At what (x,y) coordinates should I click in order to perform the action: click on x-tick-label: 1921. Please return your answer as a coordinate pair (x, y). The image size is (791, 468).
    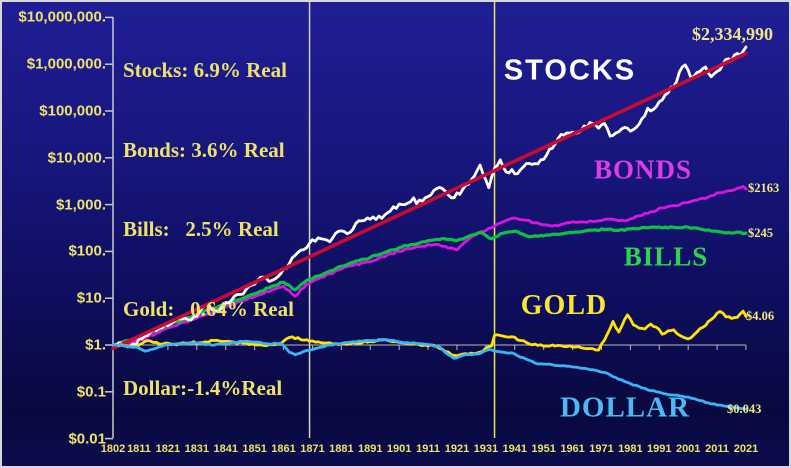
    Looking at the image, I should click on (457, 449).